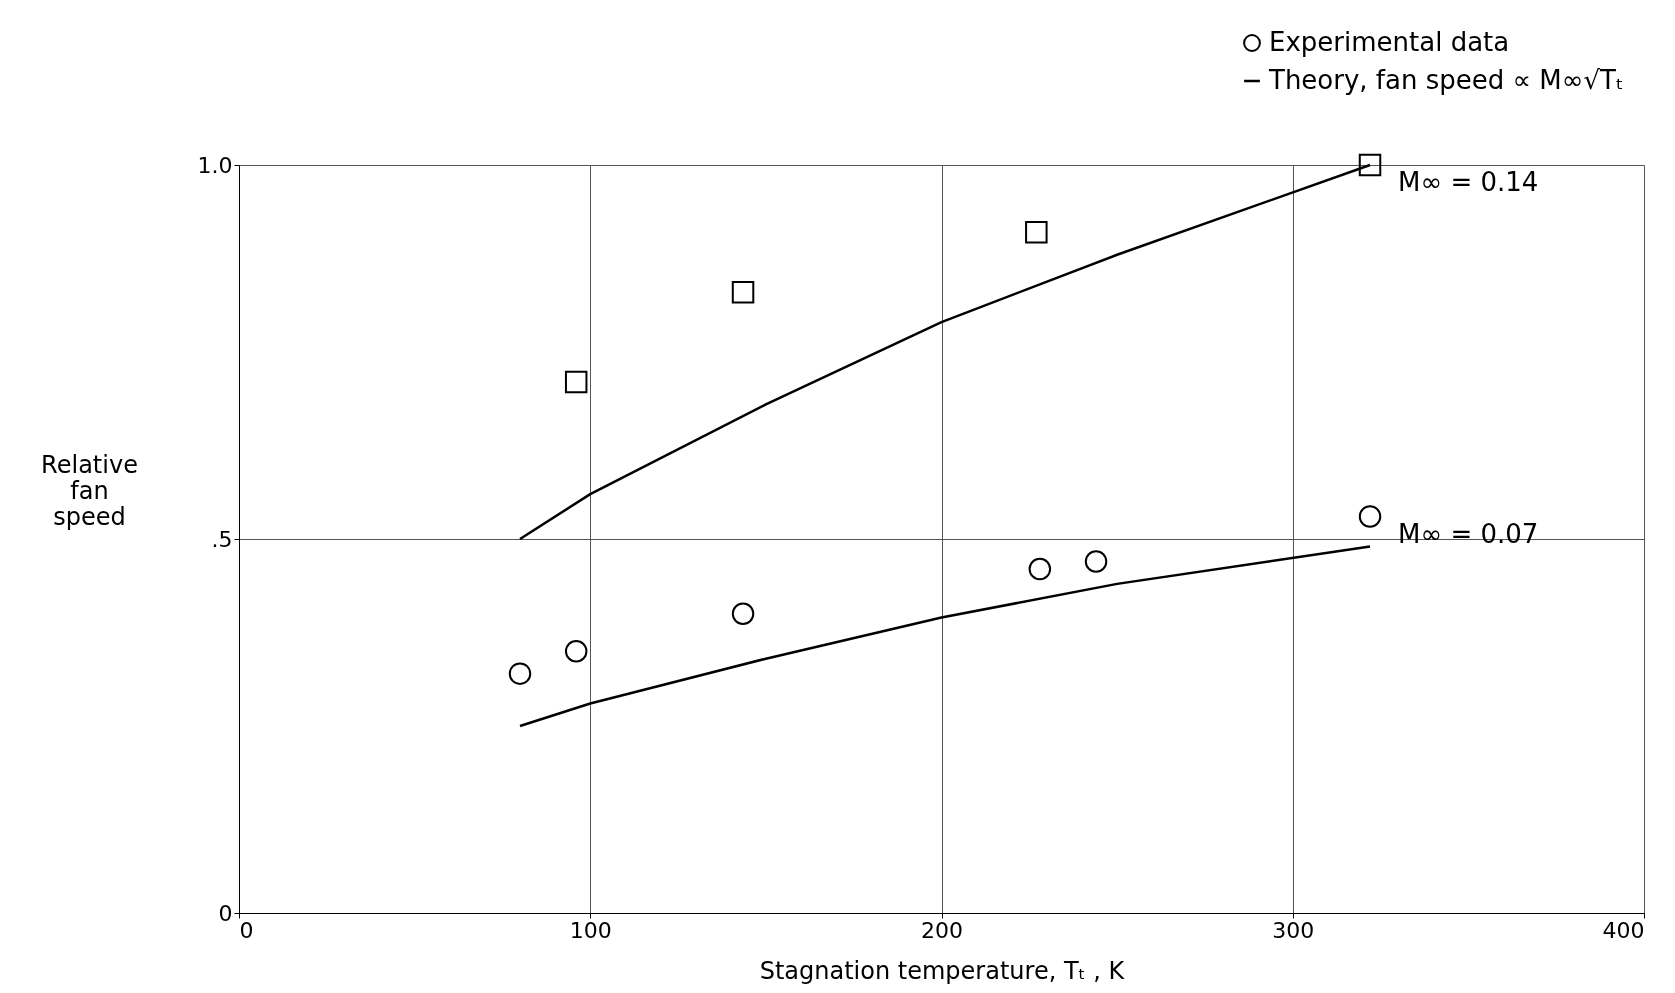 The image size is (1675, 993). I want to click on y-tick-label: .5, so click(222, 539).